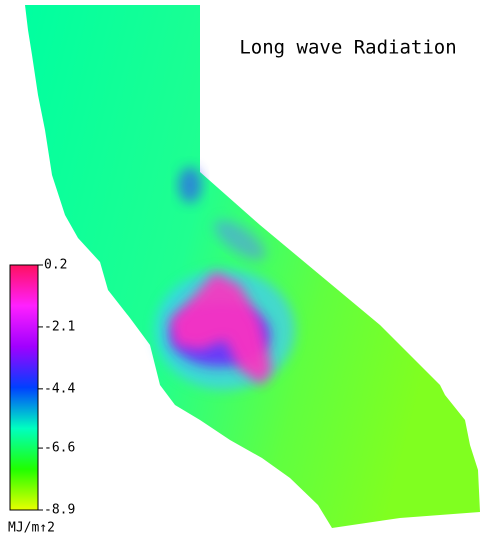 This screenshot has height=550, width=500. What do you see at coordinates (59, 388) in the screenshot?
I see `colorbar-tick-label: -4.4` at bounding box center [59, 388].